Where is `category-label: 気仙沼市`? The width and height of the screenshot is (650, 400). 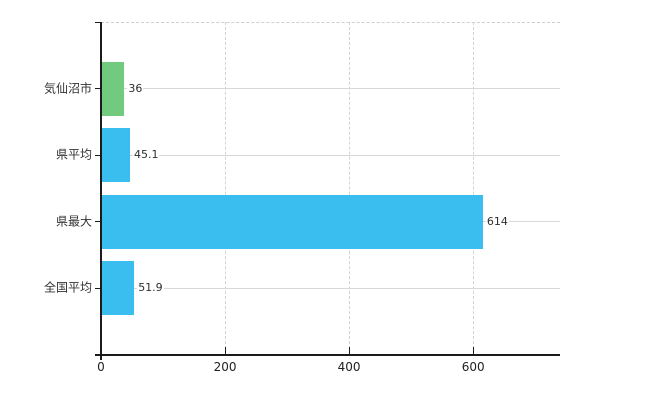 category-label: 気仙沼市 is located at coordinates (67, 88).